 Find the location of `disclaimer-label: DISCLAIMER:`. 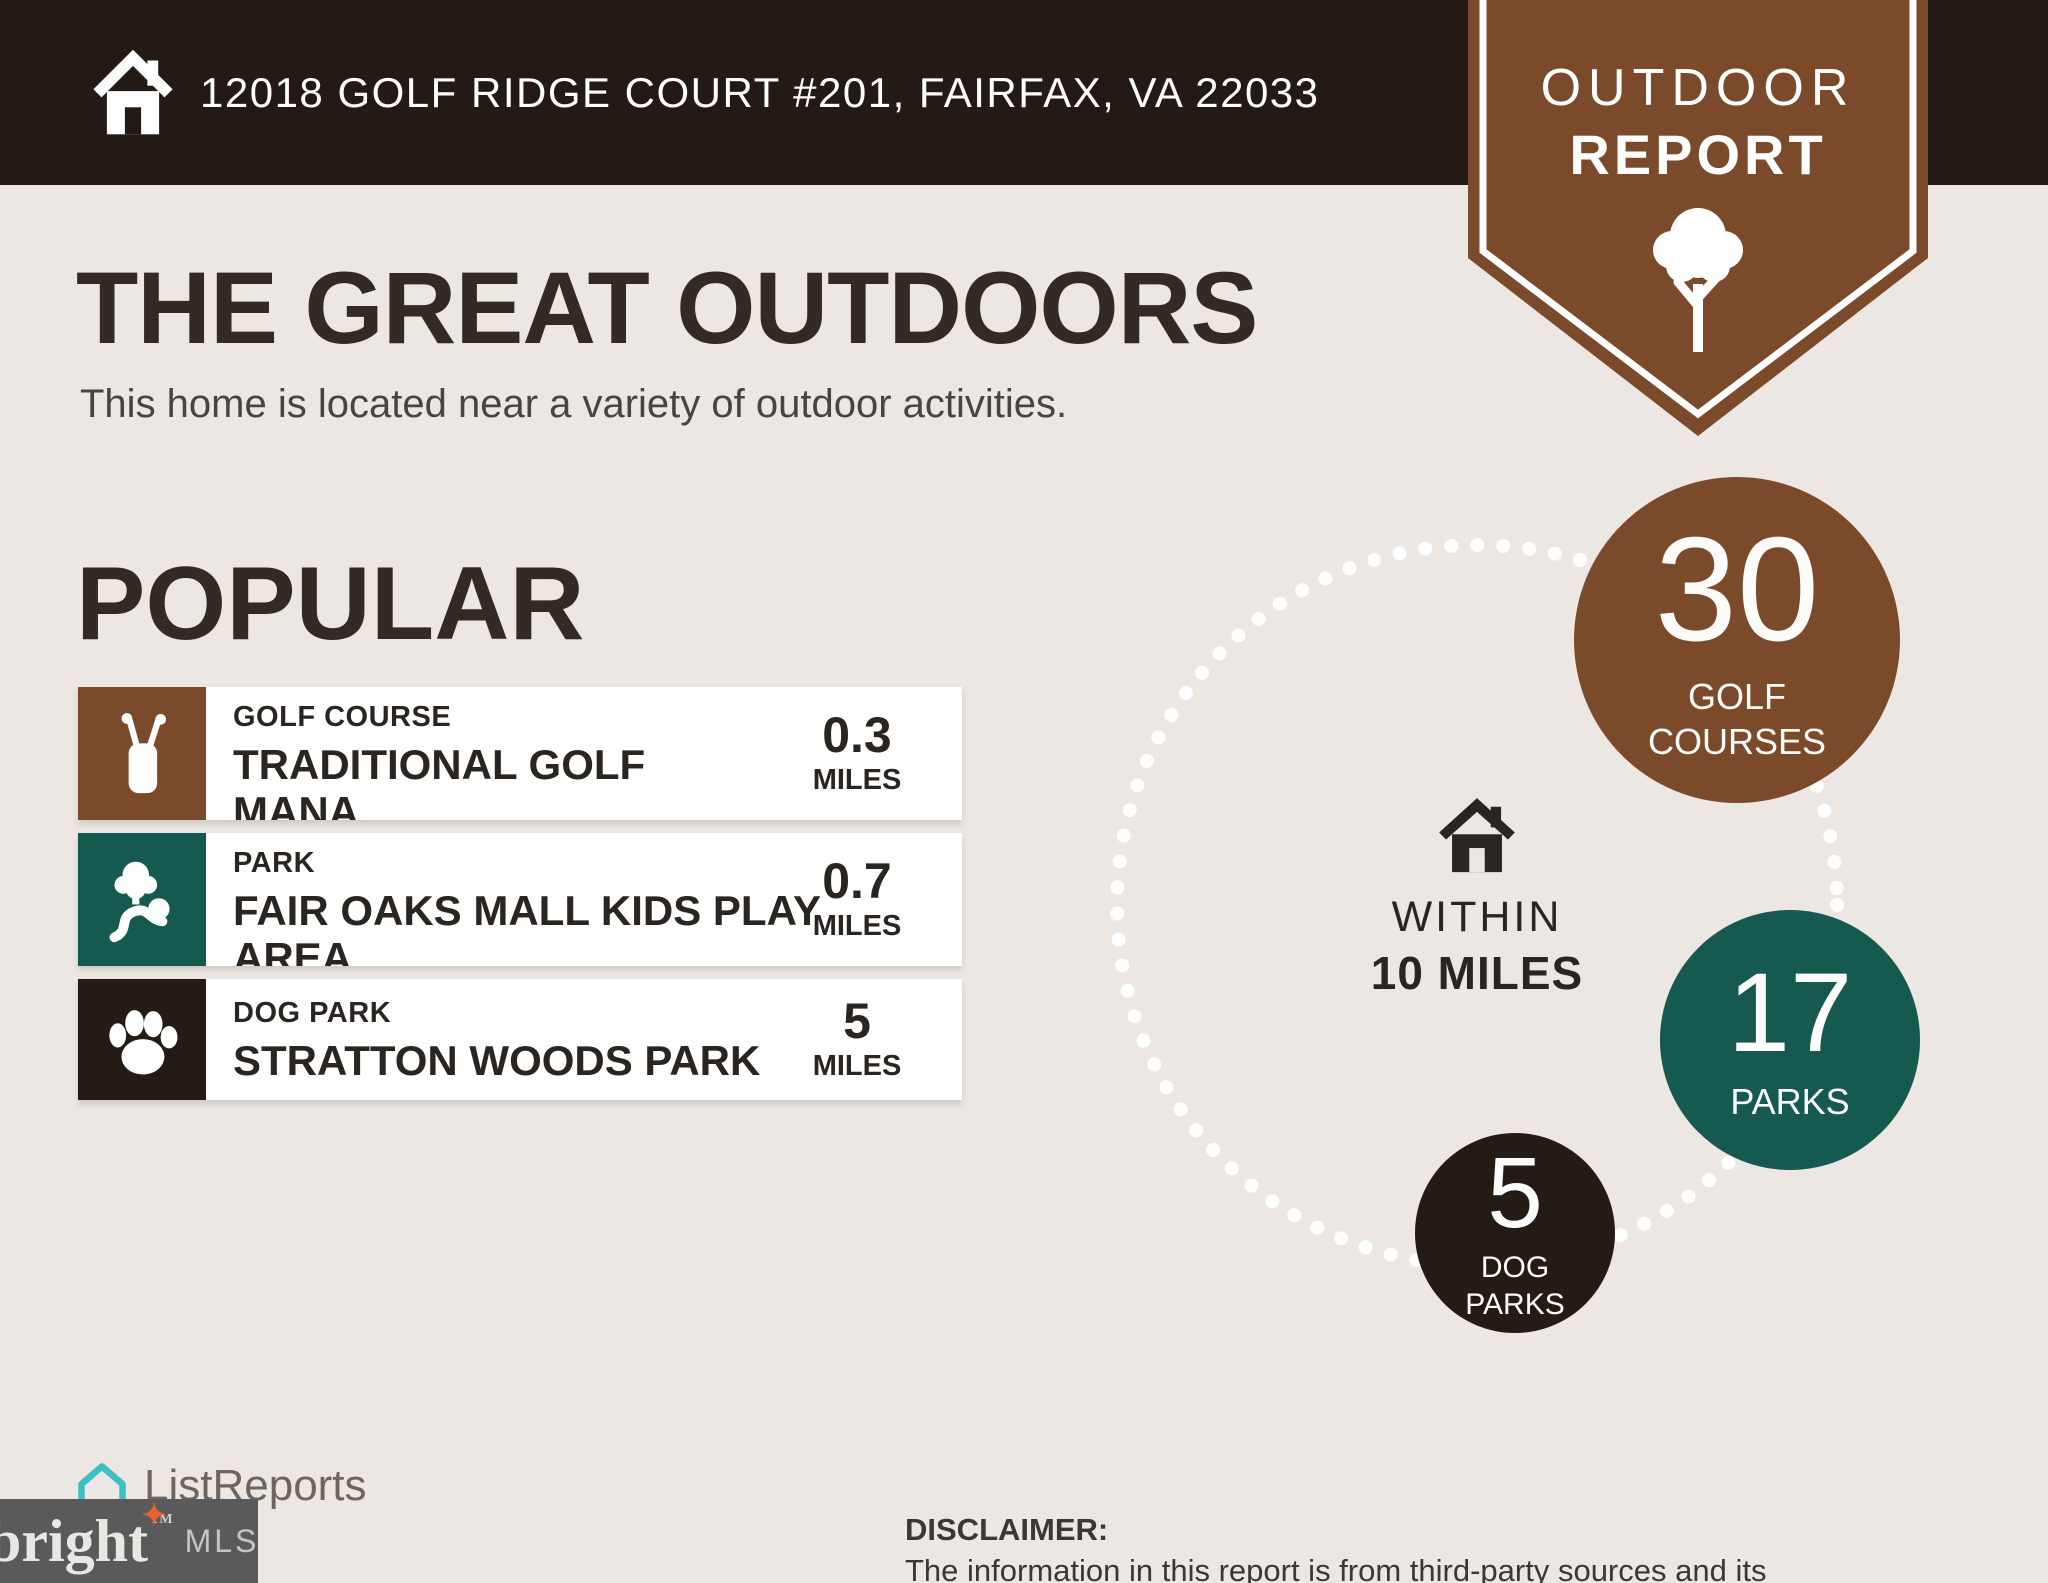

disclaimer-label: DISCLAIMER: is located at coordinates (1007, 1530).